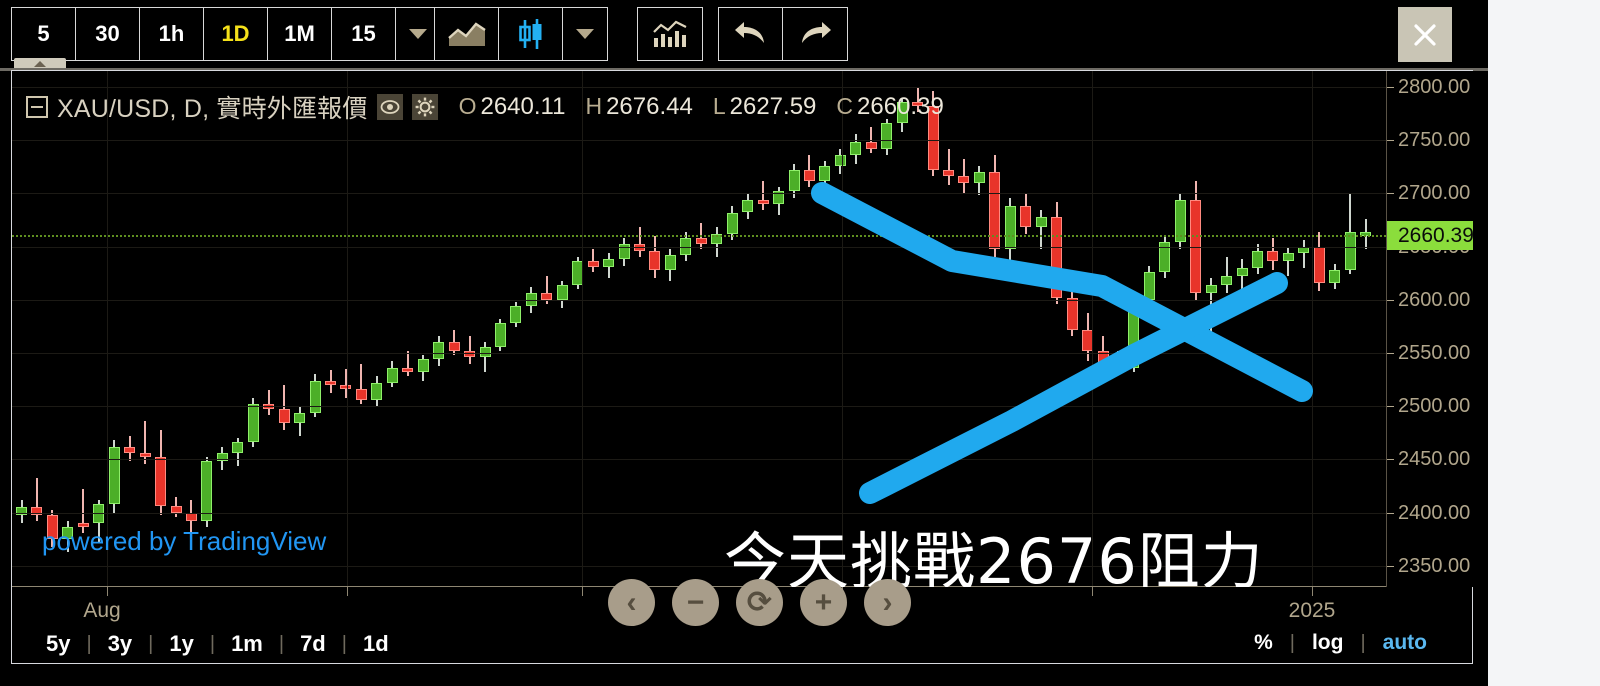 This screenshot has width=1600, height=686. Describe the element at coordinates (695, 602) in the screenshot. I see `zoom-out-button: −` at that location.